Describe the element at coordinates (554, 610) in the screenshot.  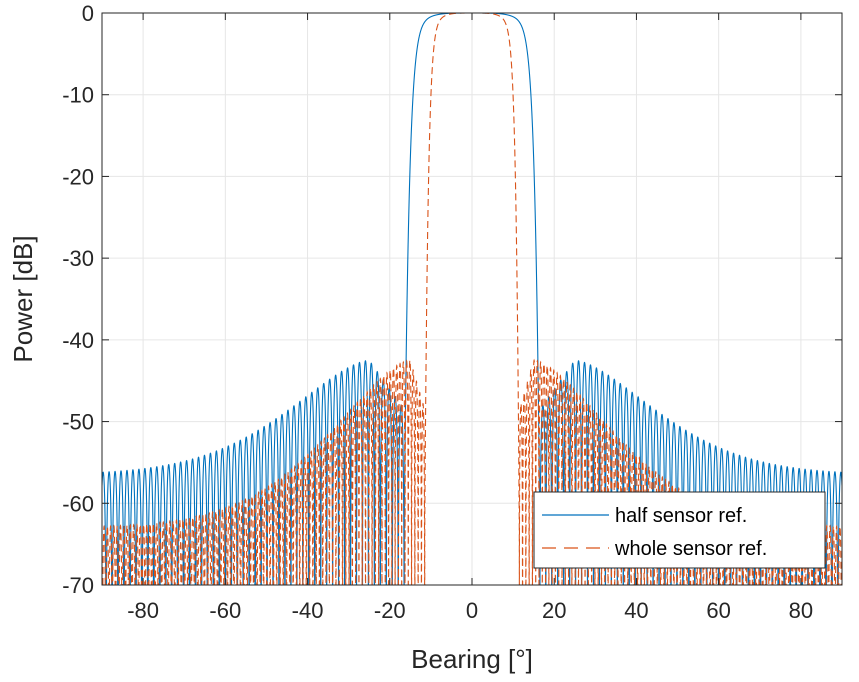
I see `x-tick-label: 20` at that location.